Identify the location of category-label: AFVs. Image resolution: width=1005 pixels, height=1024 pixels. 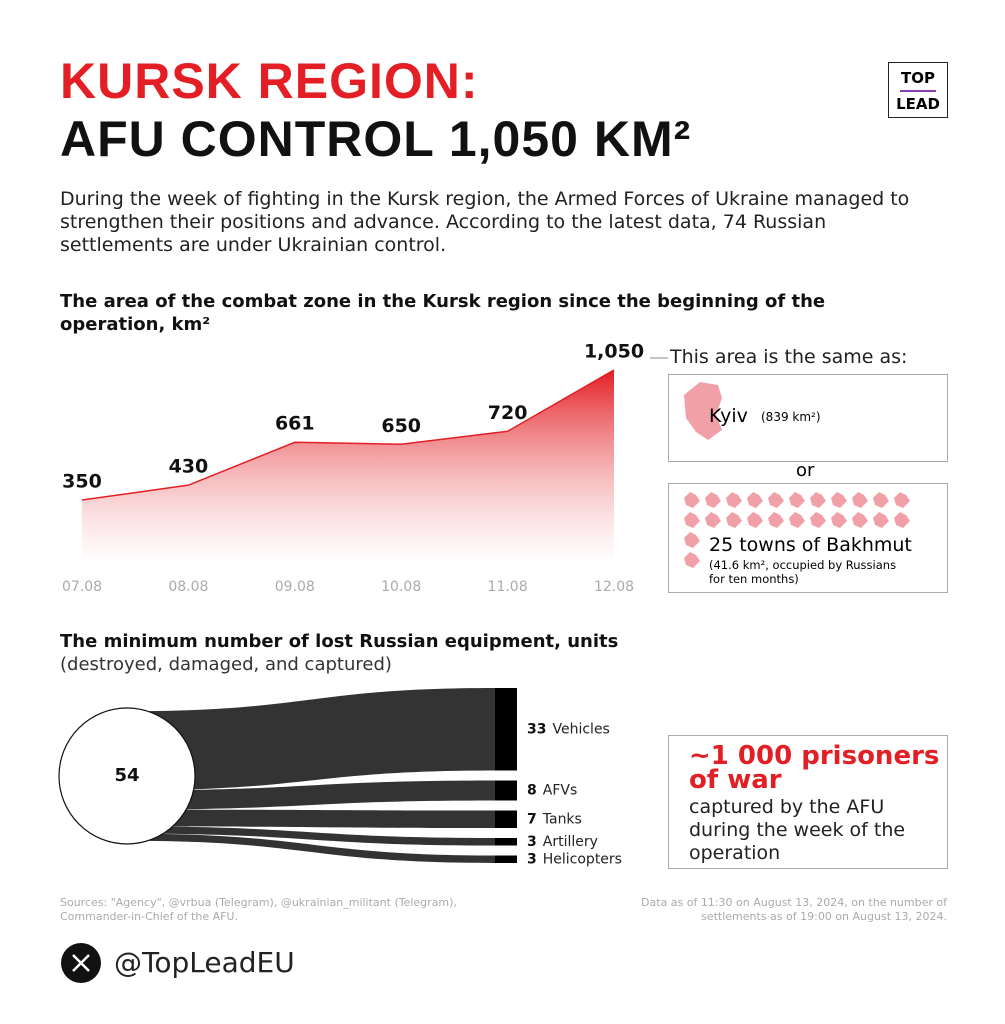
(560, 791).